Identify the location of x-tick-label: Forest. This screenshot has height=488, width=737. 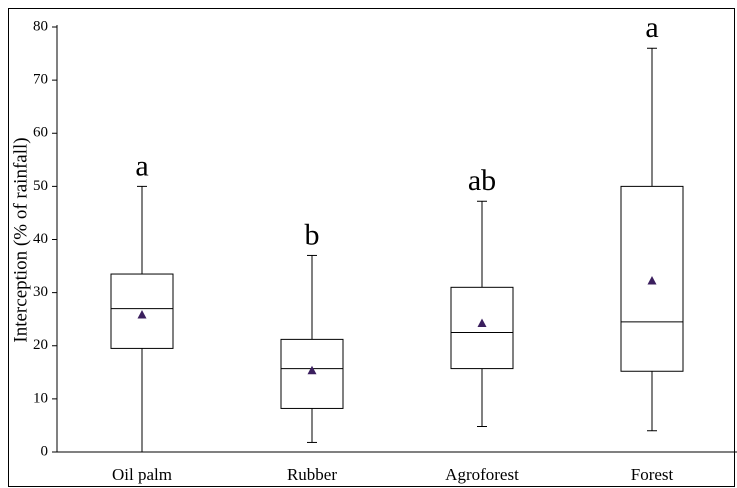
(652, 474).